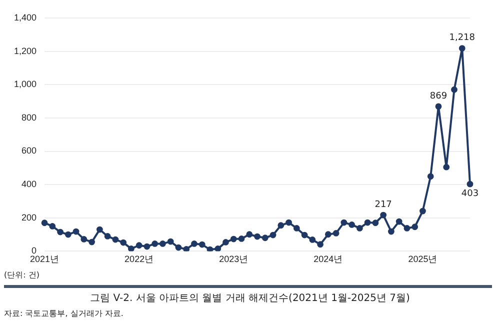 Image resolution: width=500 pixels, height=334 pixels. What do you see at coordinates (29, 184) in the screenshot?
I see `y-tick-label: 400` at bounding box center [29, 184].